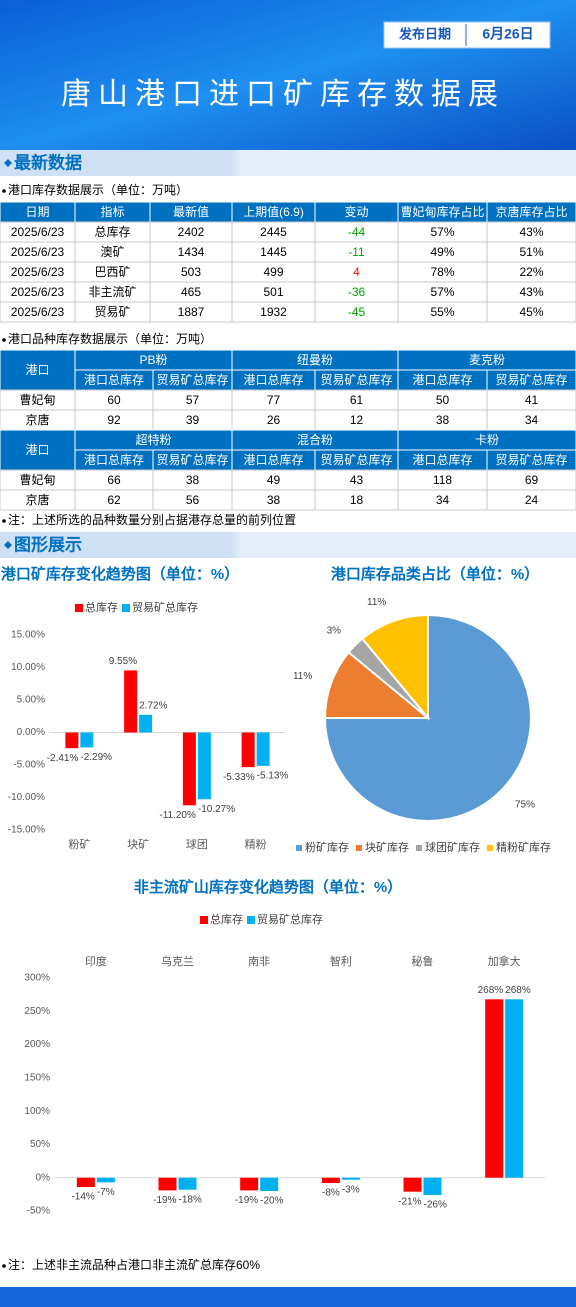 This screenshot has height=1307, width=576. I want to click on cell-text: 非主流矿, so click(112, 292).